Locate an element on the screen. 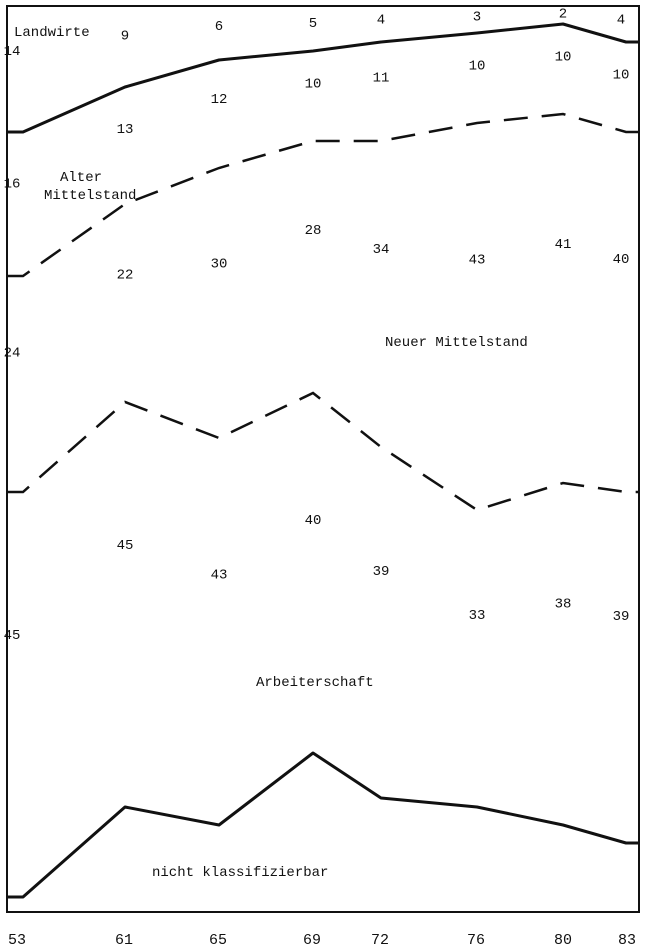 Image resolution: width=645 pixels, height=951 pixels. x-axis-ticks: 53 61 65 69 72 76 80 83 is located at coordinates (322, 940).